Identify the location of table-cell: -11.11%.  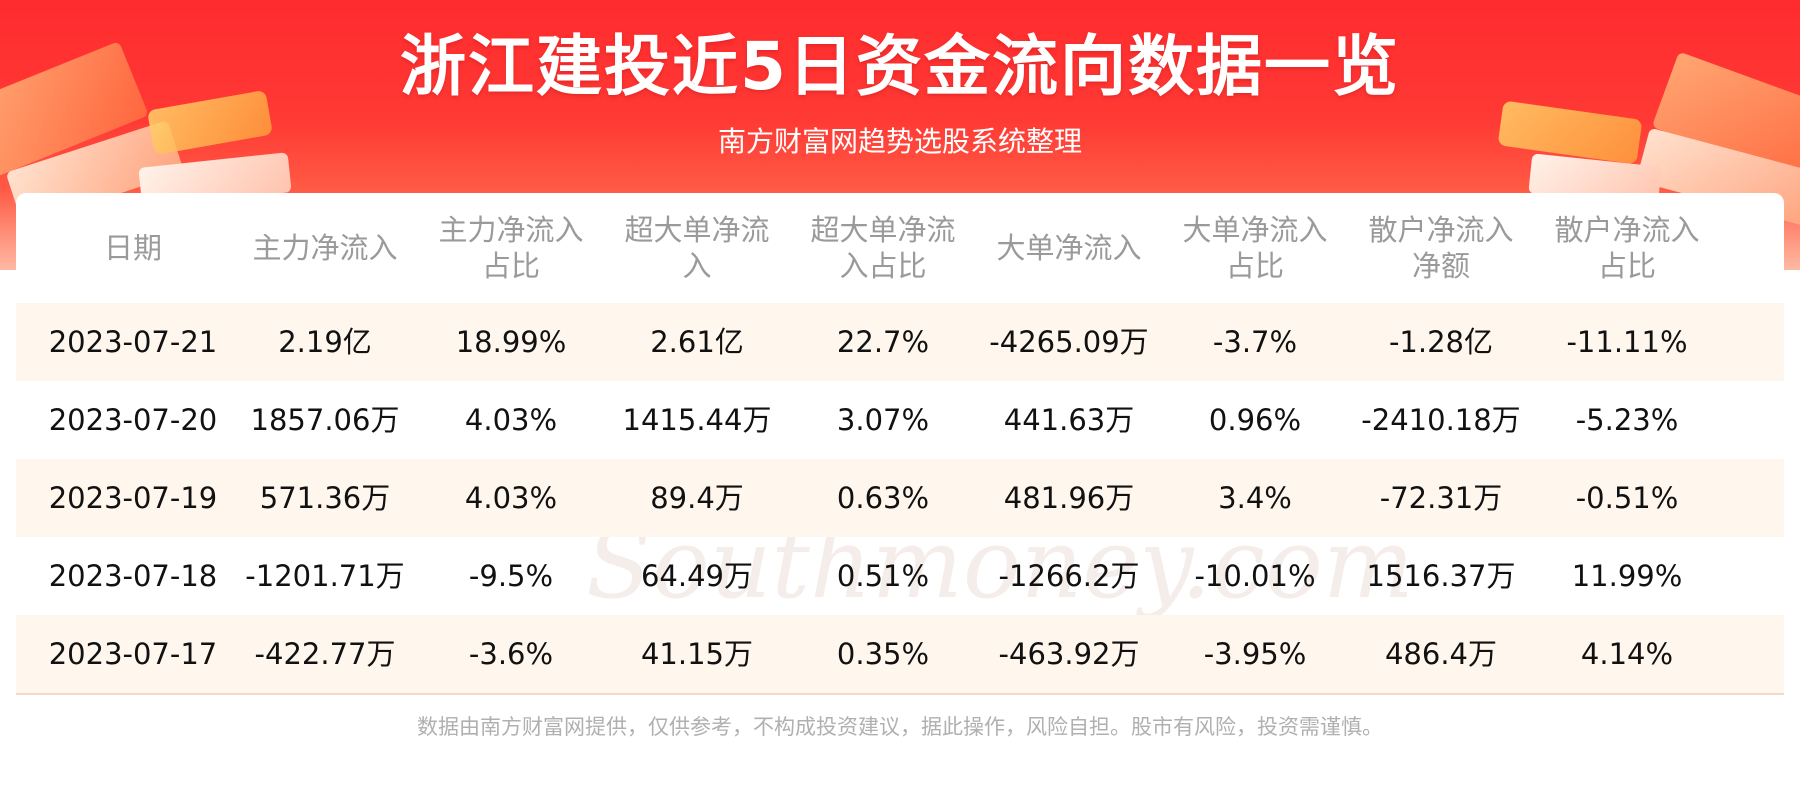
(1627, 342).